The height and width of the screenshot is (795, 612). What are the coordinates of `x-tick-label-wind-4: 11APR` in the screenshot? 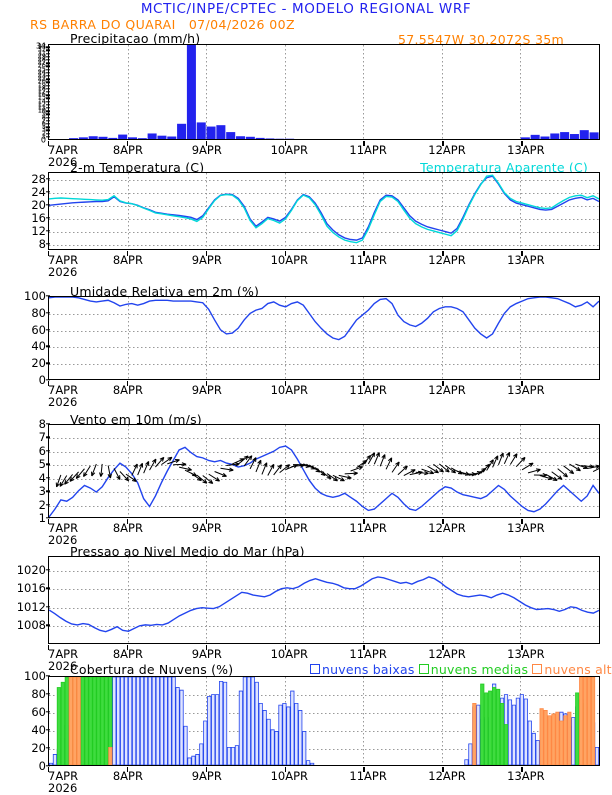 It's located at (367, 528).